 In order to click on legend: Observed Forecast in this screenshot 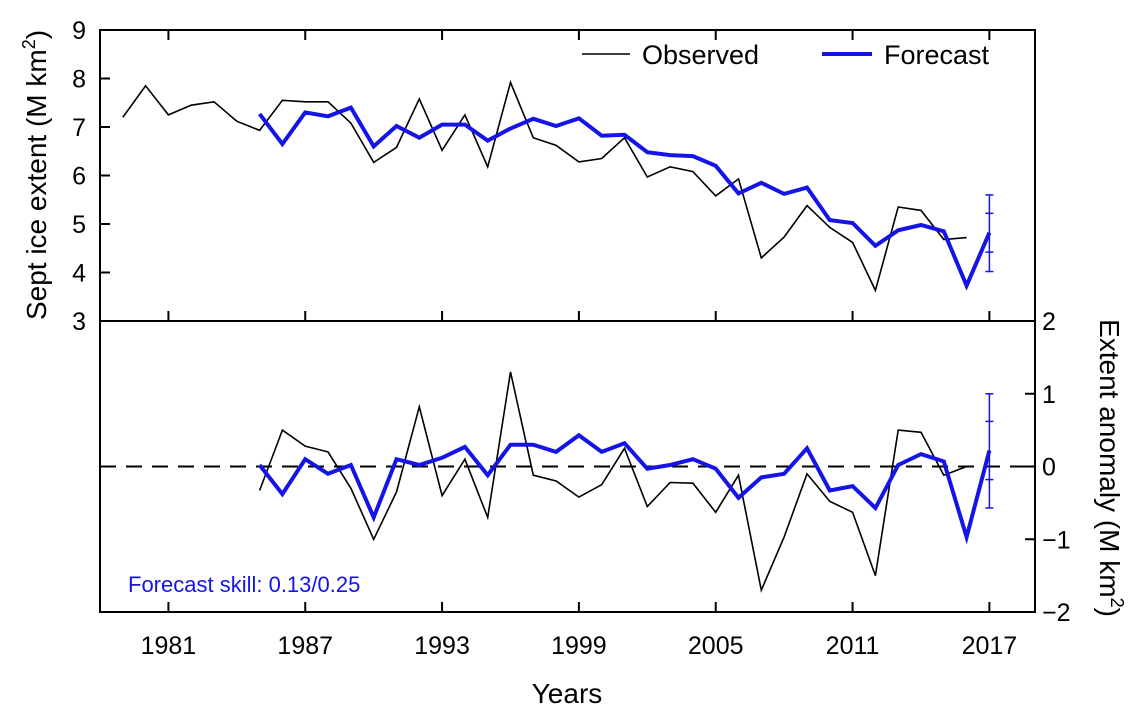, I will do `click(786, 55)`.